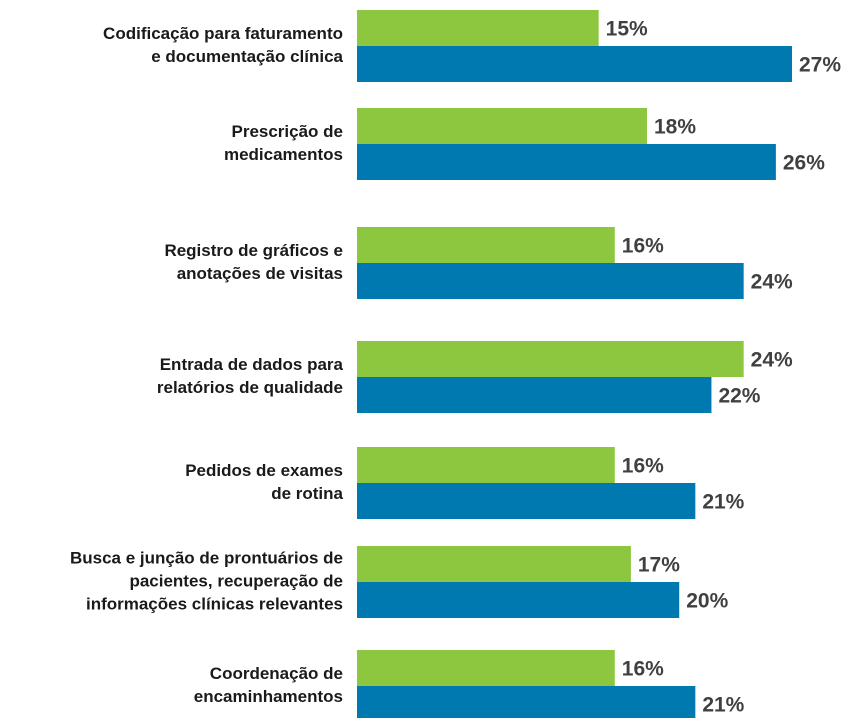  What do you see at coordinates (236, 580) in the screenshot?
I see `category-label: pacientes, recuperação de` at bounding box center [236, 580].